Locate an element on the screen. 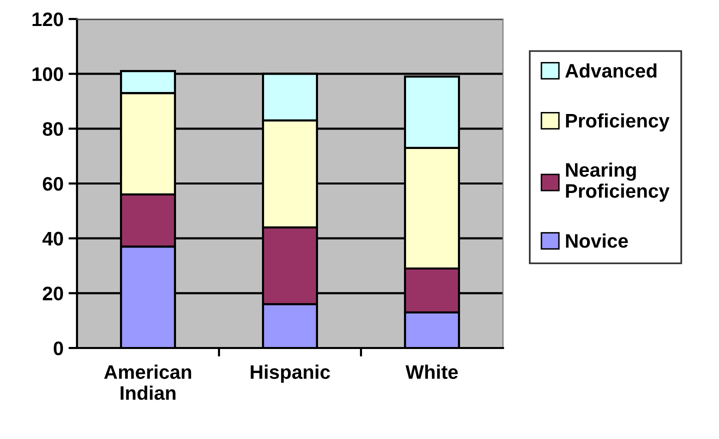 This screenshot has width=719, height=439. y-tick-label: 80 is located at coordinates (53, 129).